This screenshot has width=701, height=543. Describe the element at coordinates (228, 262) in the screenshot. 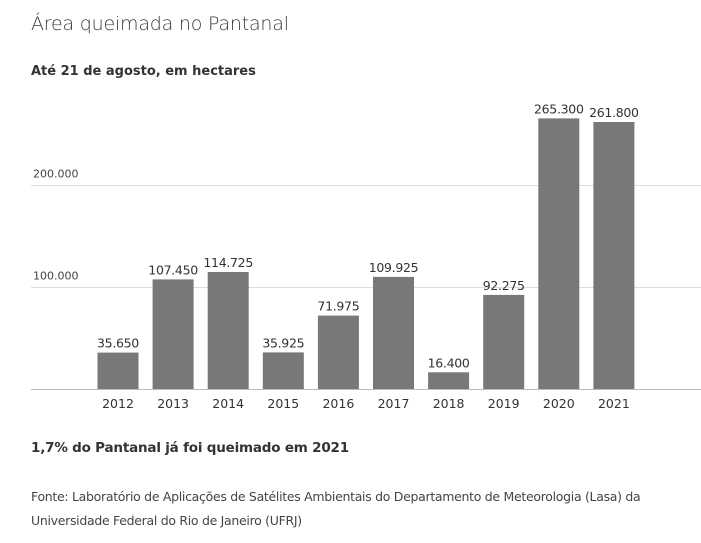

I see `value-label: 114.725` at that location.